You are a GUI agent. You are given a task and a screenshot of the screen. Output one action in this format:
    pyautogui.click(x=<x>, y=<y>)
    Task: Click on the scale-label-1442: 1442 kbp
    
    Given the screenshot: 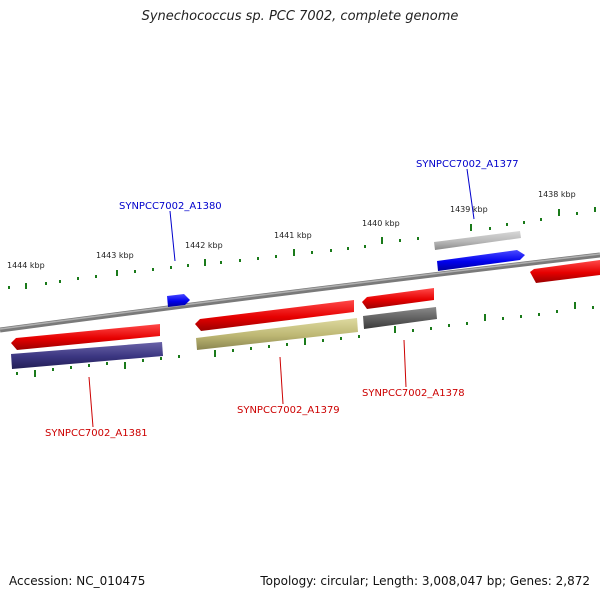 What is the action you would take?
    pyautogui.click(x=204, y=245)
    